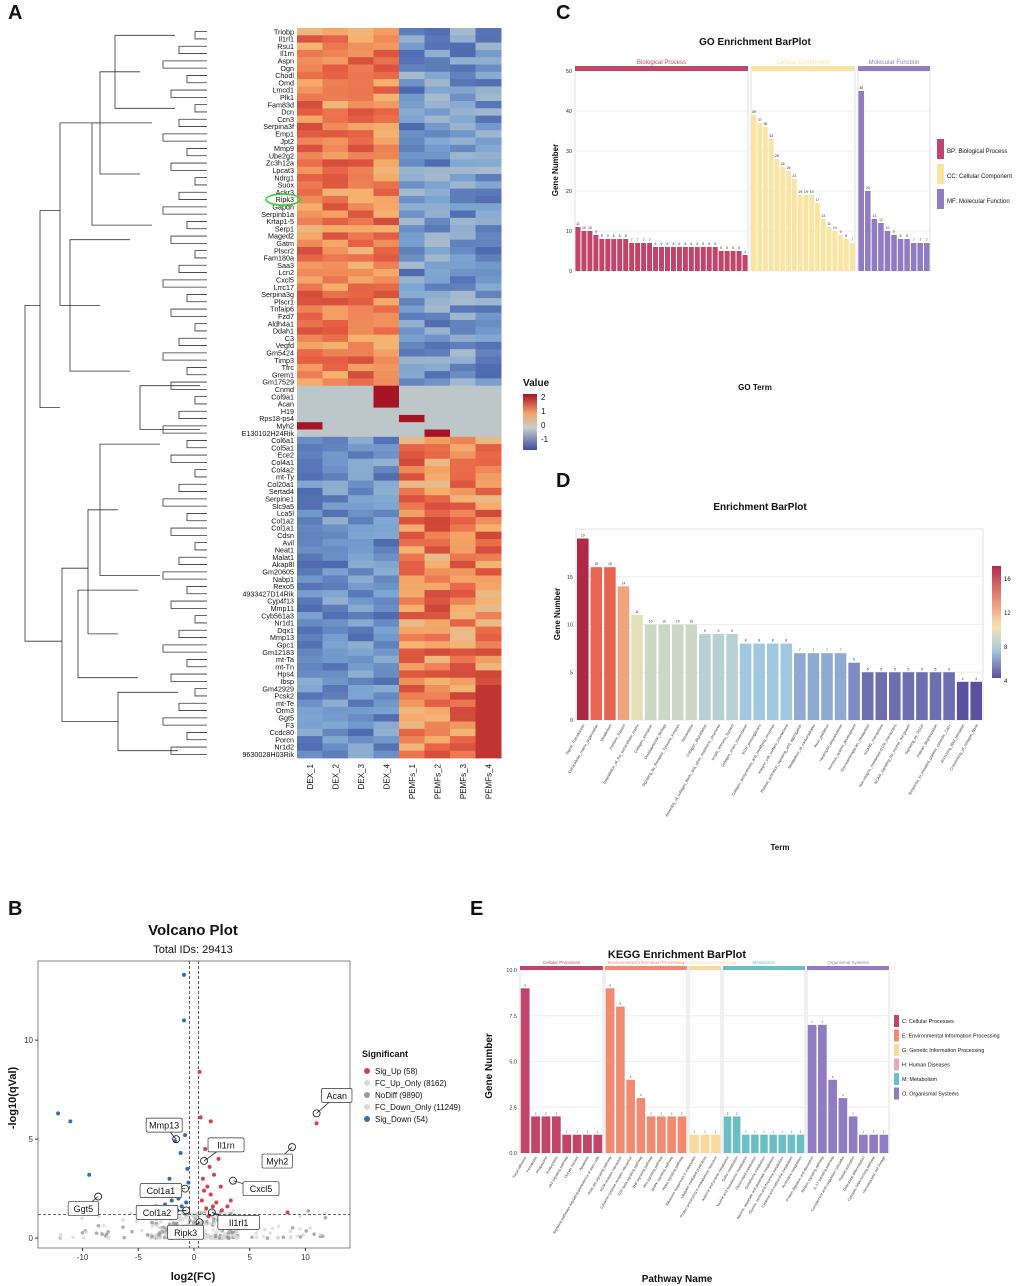 Image resolution: width=1017 pixels, height=1286 pixels. Describe the element at coordinates (284, 250) in the screenshot. I see `heatmap-row-label: Plscr2` at that location.